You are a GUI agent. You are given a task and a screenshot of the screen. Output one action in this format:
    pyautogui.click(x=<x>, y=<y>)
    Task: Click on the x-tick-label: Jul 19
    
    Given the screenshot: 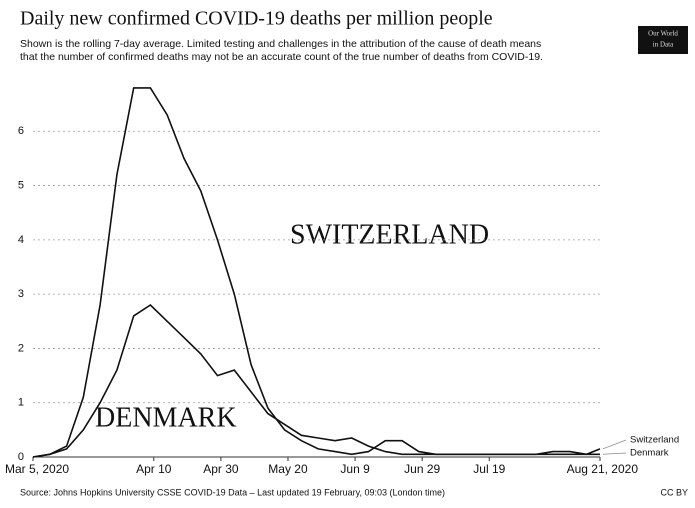 What is the action you would take?
    pyautogui.click(x=489, y=469)
    